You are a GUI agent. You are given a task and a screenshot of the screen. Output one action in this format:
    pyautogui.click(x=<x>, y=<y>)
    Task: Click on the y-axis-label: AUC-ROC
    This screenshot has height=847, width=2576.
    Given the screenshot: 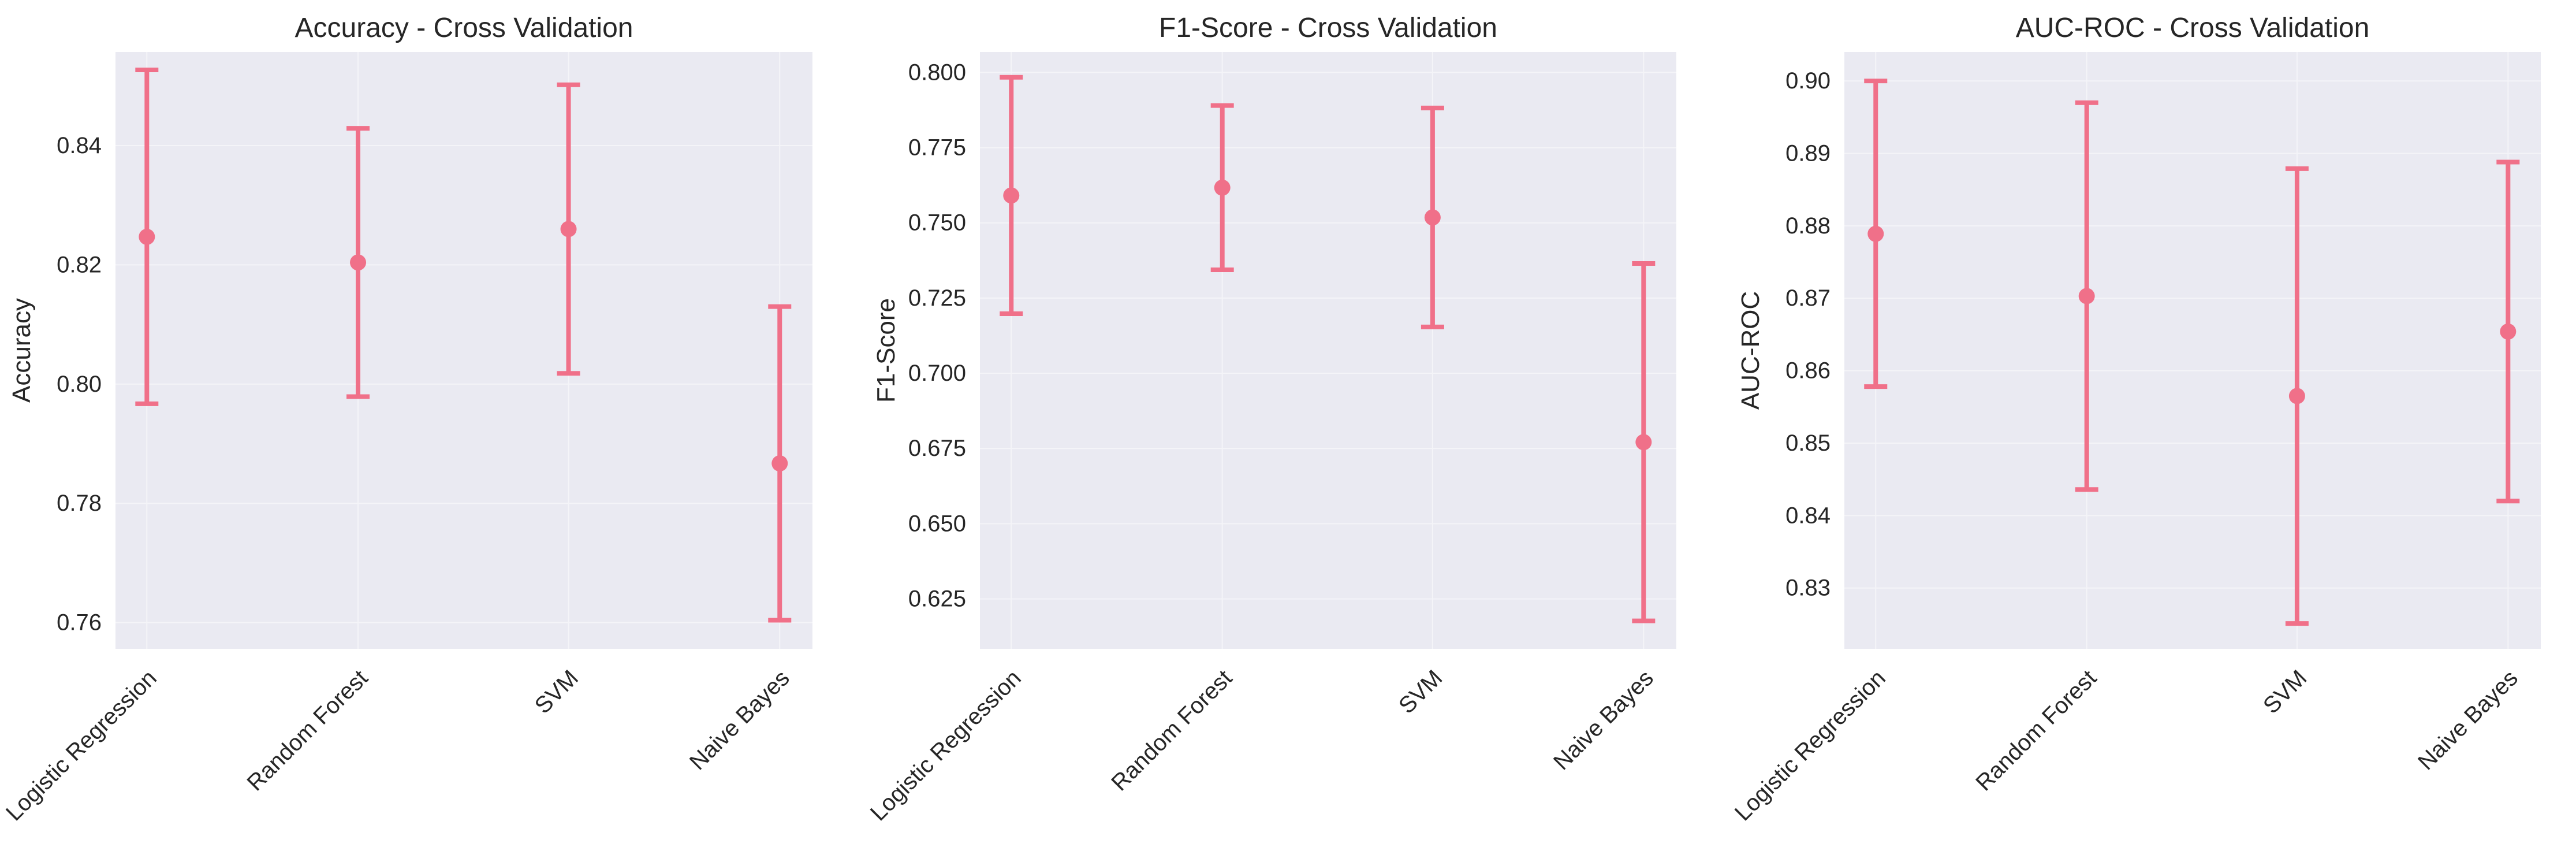 What is the action you would take?
    pyautogui.click(x=1751, y=350)
    